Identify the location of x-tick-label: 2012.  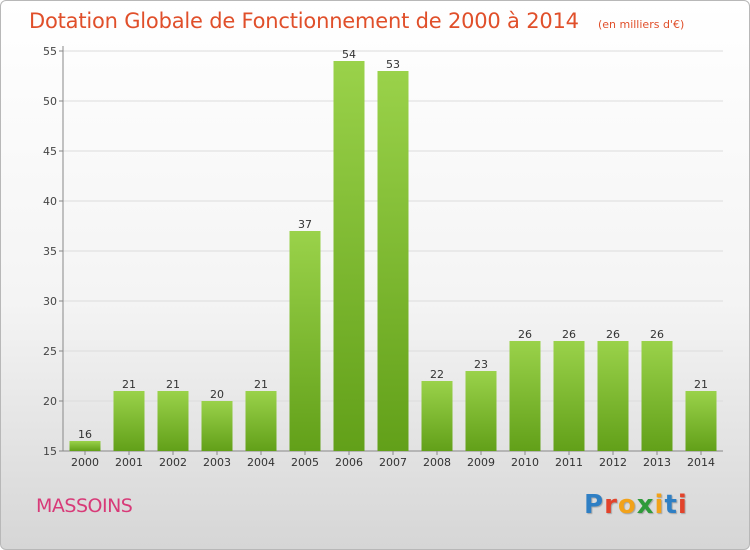
(613, 462).